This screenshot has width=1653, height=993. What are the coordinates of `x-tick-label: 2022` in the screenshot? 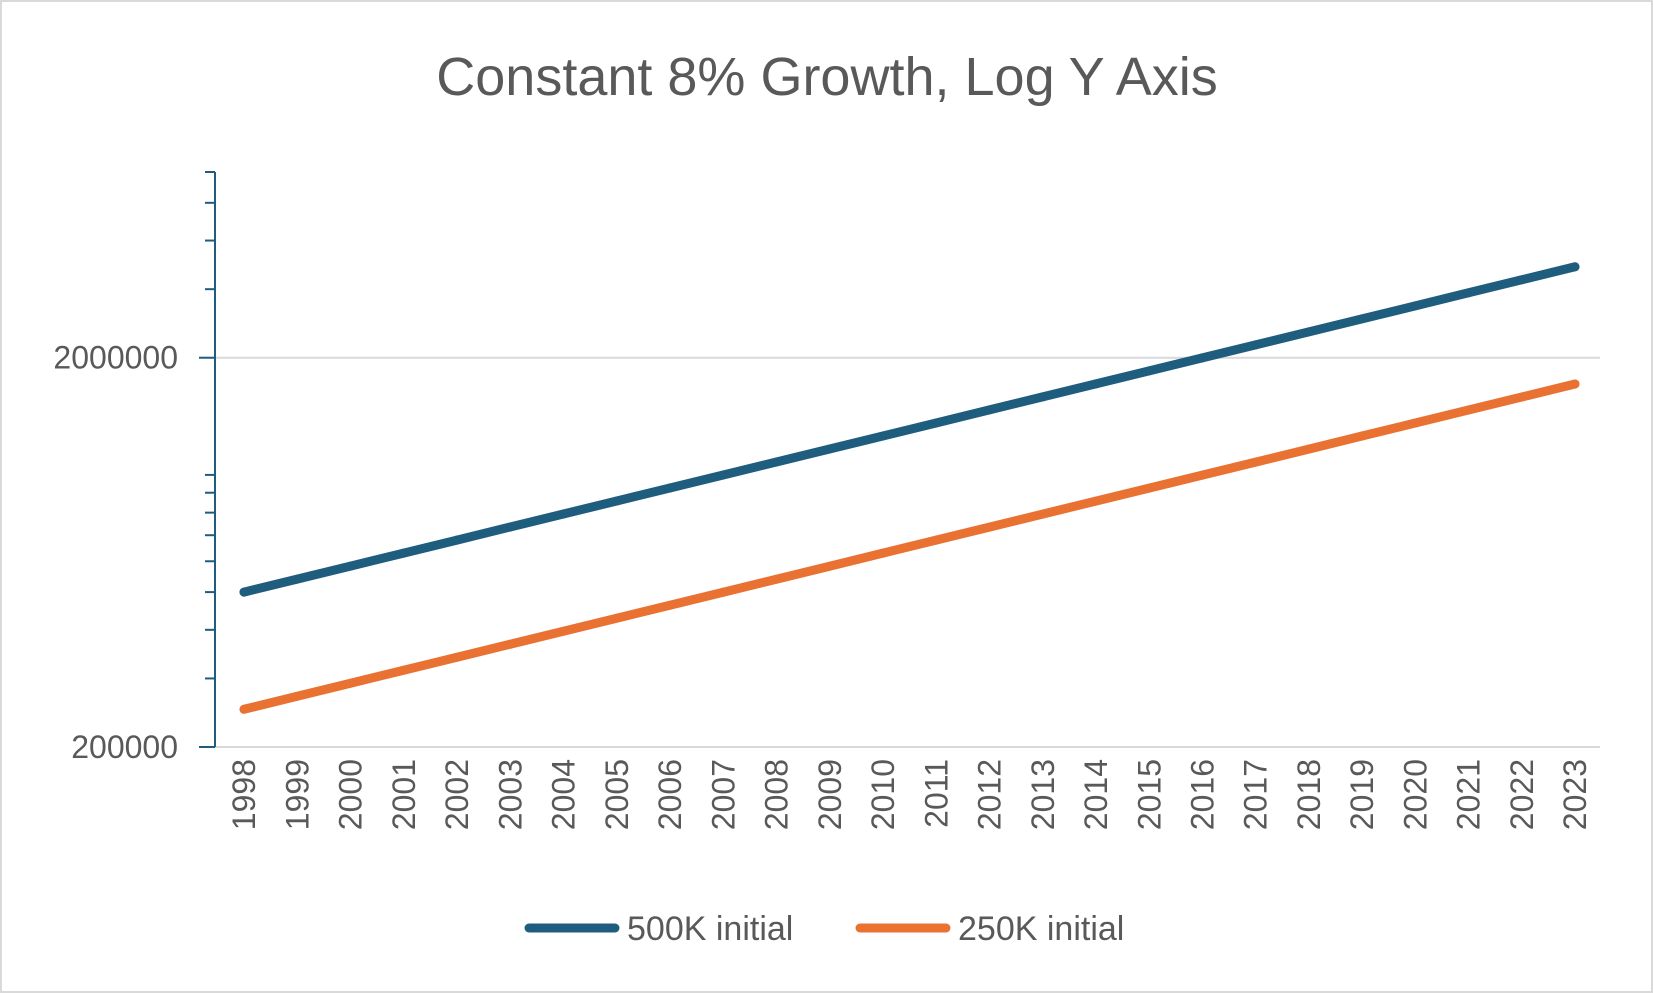 It's located at (1522, 794).